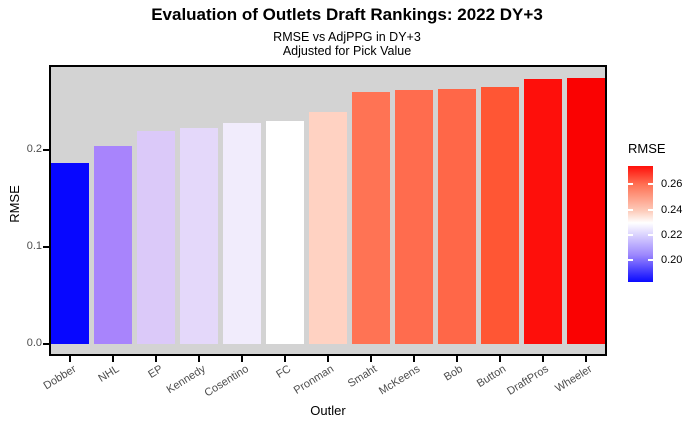 The image size is (694, 425). Describe the element at coordinates (242, 233) in the screenshot. I see `bar-cosentino` at that location.